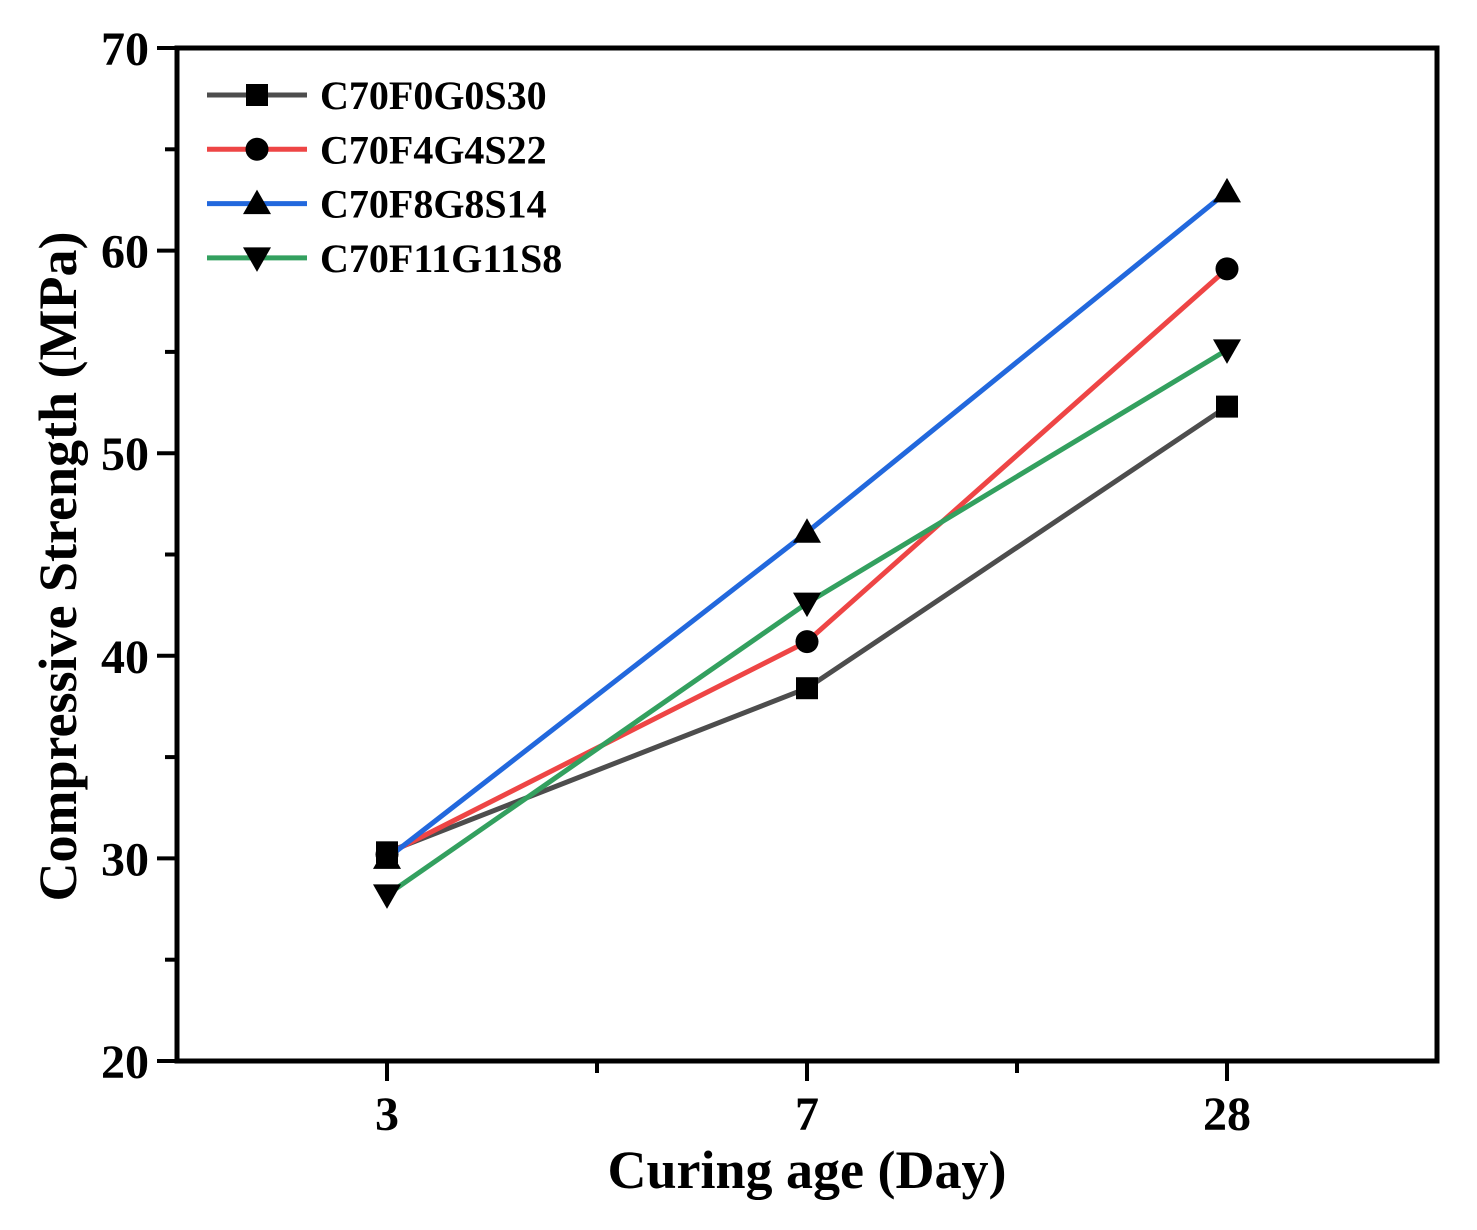 This screenshot has width=1477, height=1230. What do you see at coordinates (257, 95) in the screenshot?
I see `legend-marker-C70F0G0S30` at bounding box center [257, 95].